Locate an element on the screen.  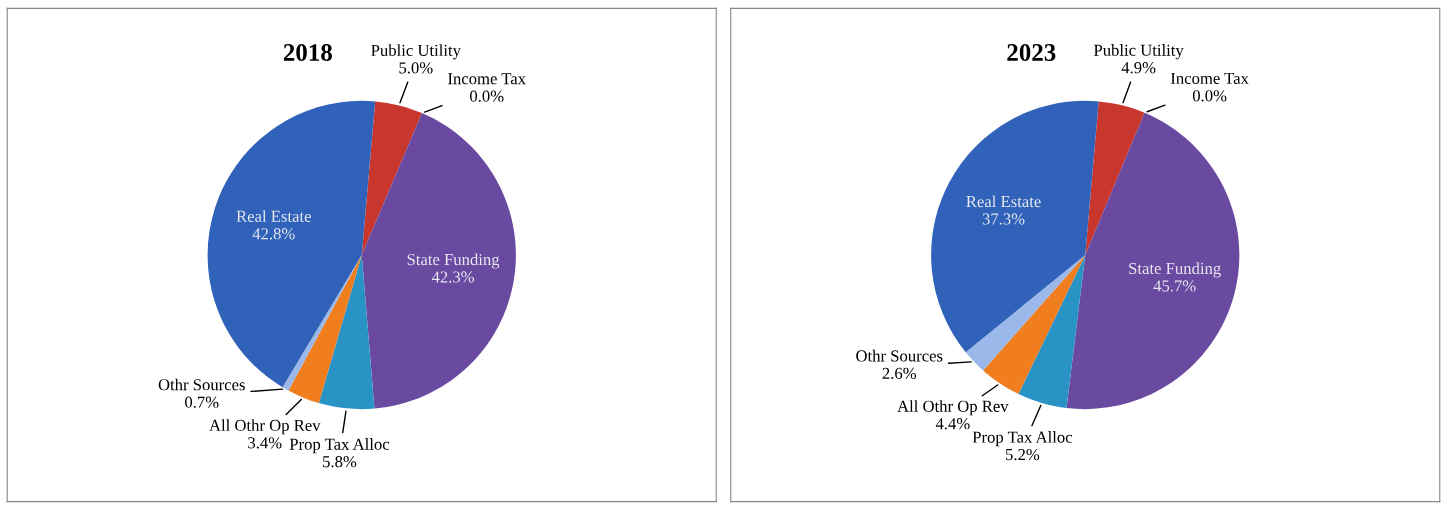
data-label: 5.0% is located at coordinates (416, 68).